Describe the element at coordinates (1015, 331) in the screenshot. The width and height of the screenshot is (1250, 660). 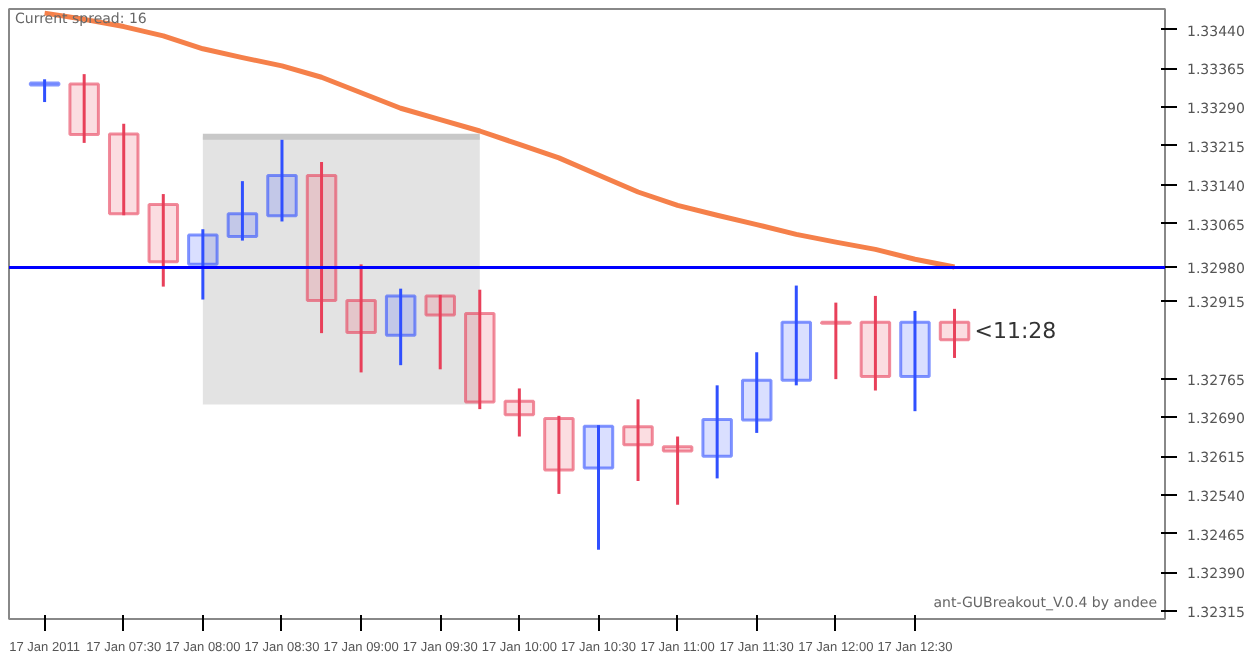
I see `text: <11:28` at that location.